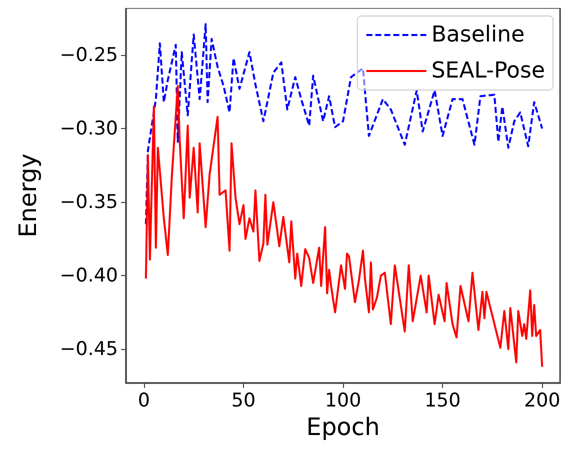  Describe the element at coordinates (89, 275) in the screenshot. I see `y-tick-label: −0.40` at that location.